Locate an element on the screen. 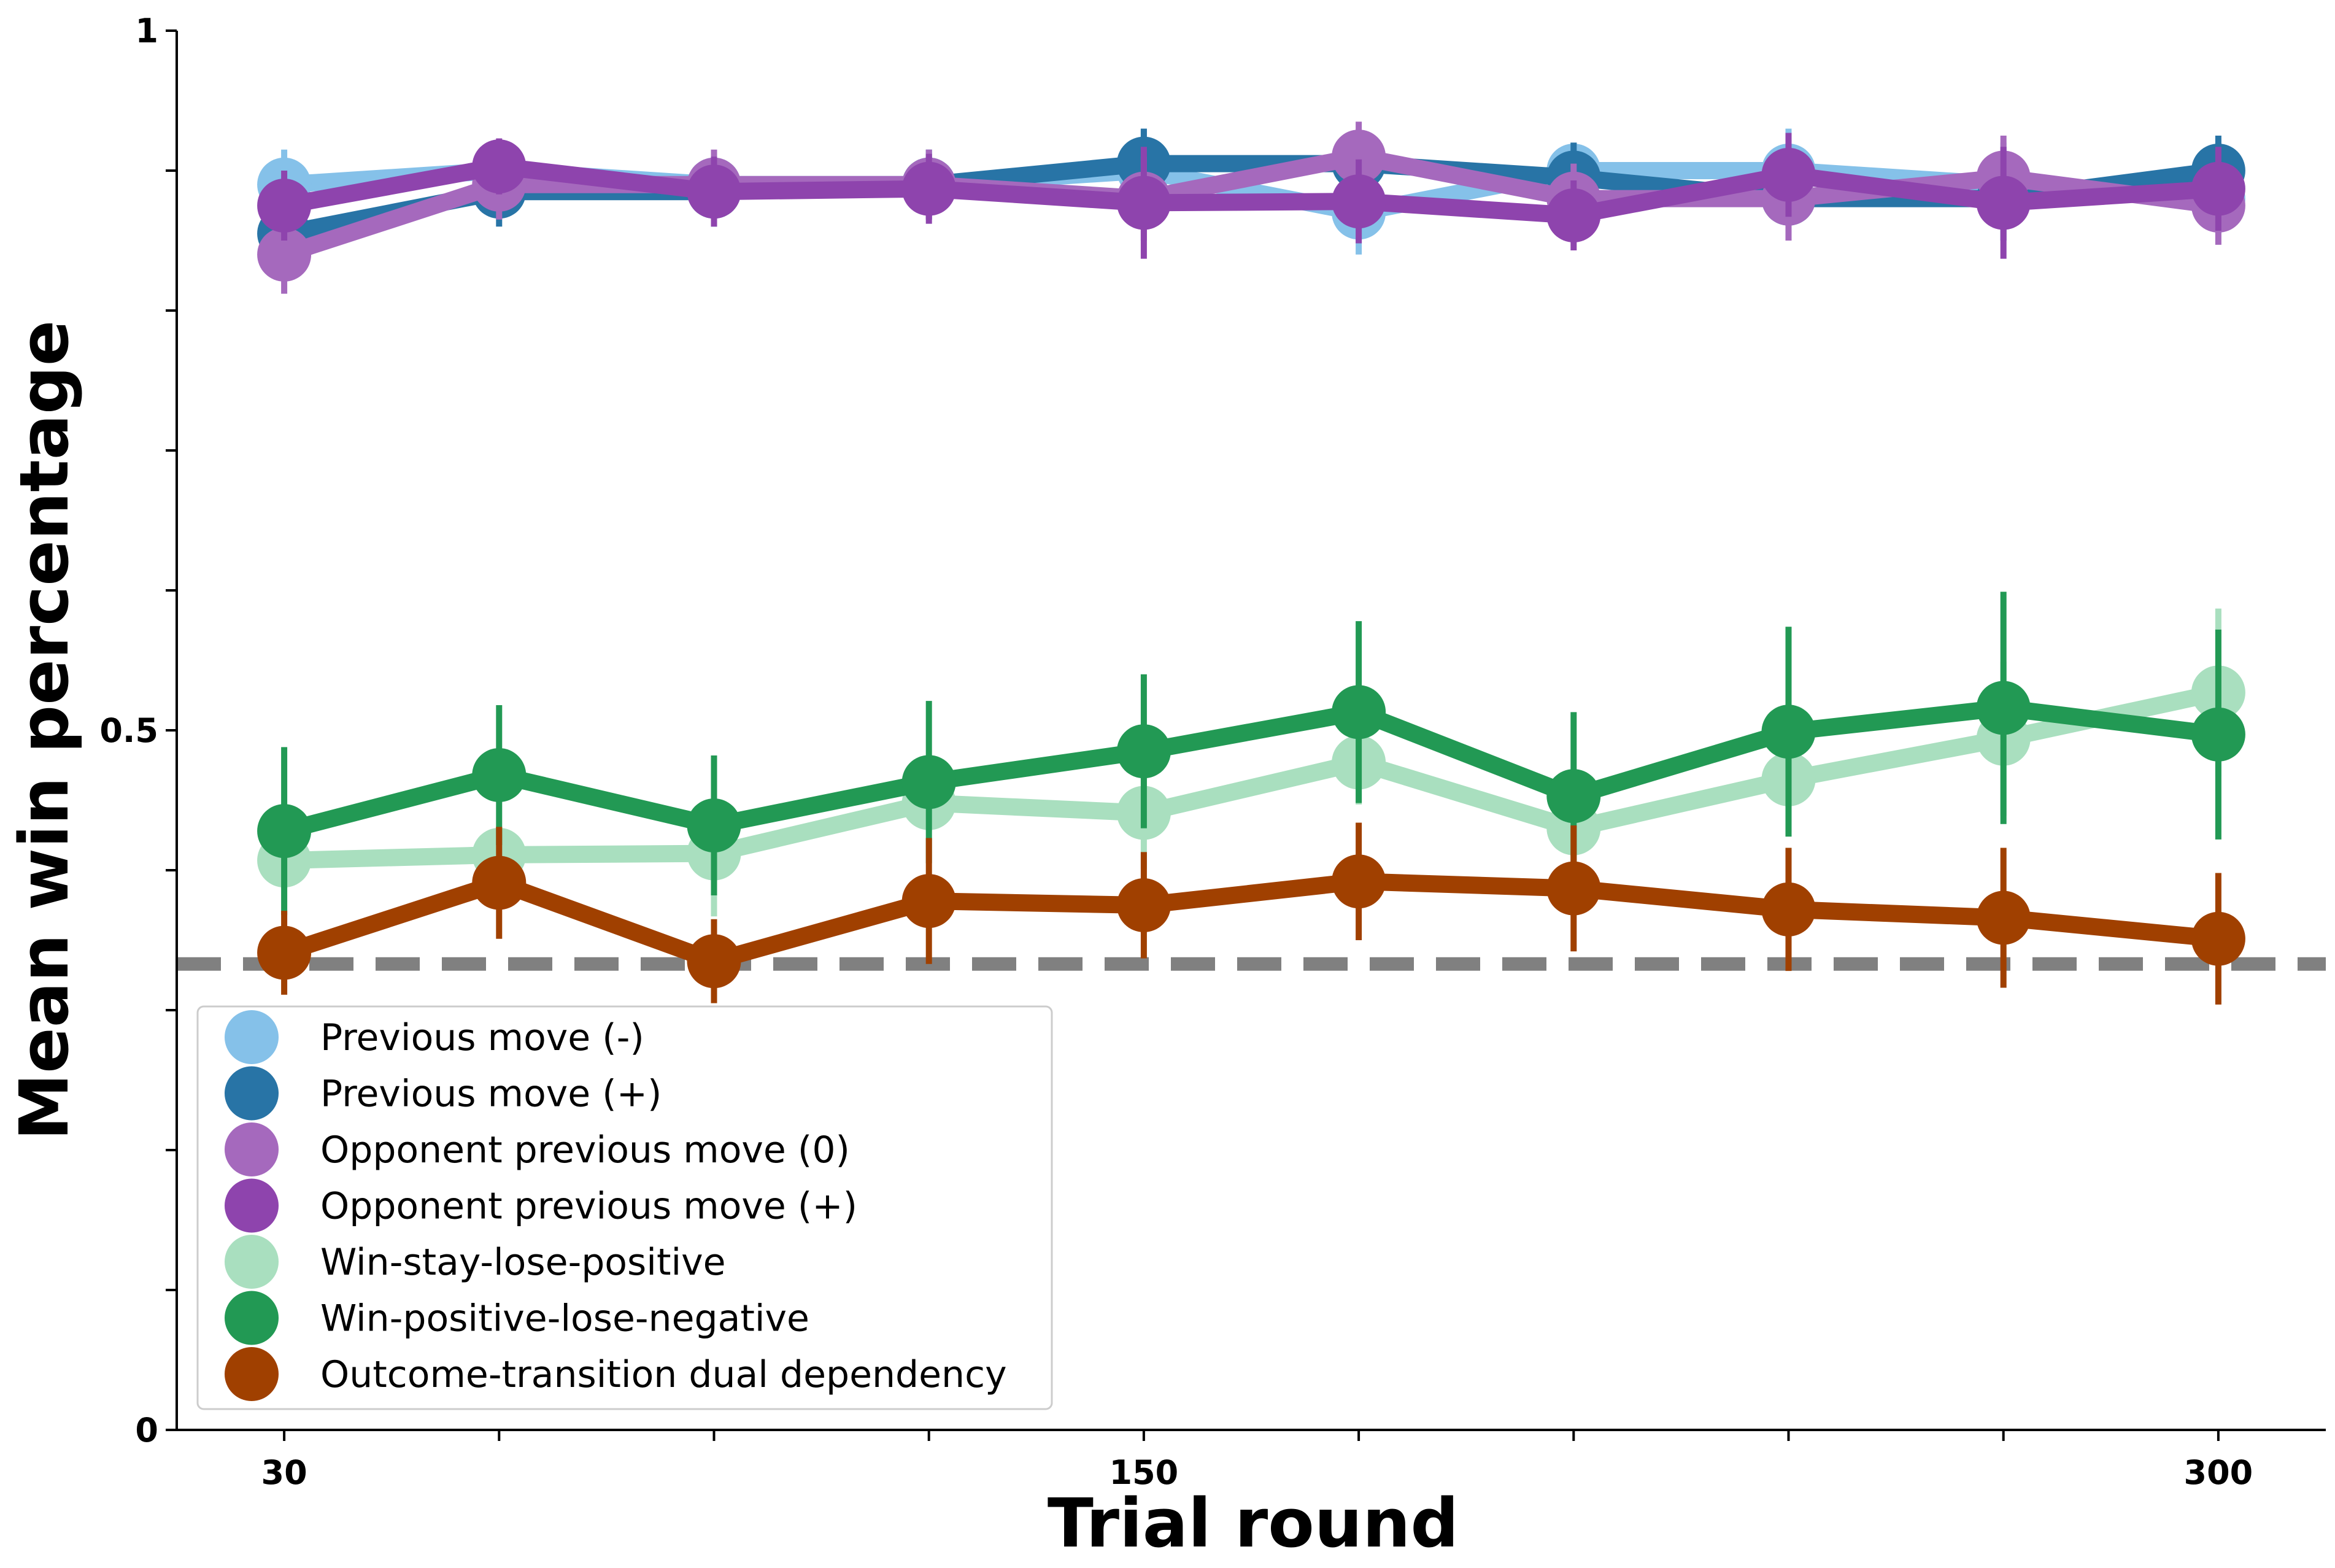 This screenshot has width=2335, height=1568. legend-label: Outcome-transition dual dependency is located at coordinates (663, 1374).